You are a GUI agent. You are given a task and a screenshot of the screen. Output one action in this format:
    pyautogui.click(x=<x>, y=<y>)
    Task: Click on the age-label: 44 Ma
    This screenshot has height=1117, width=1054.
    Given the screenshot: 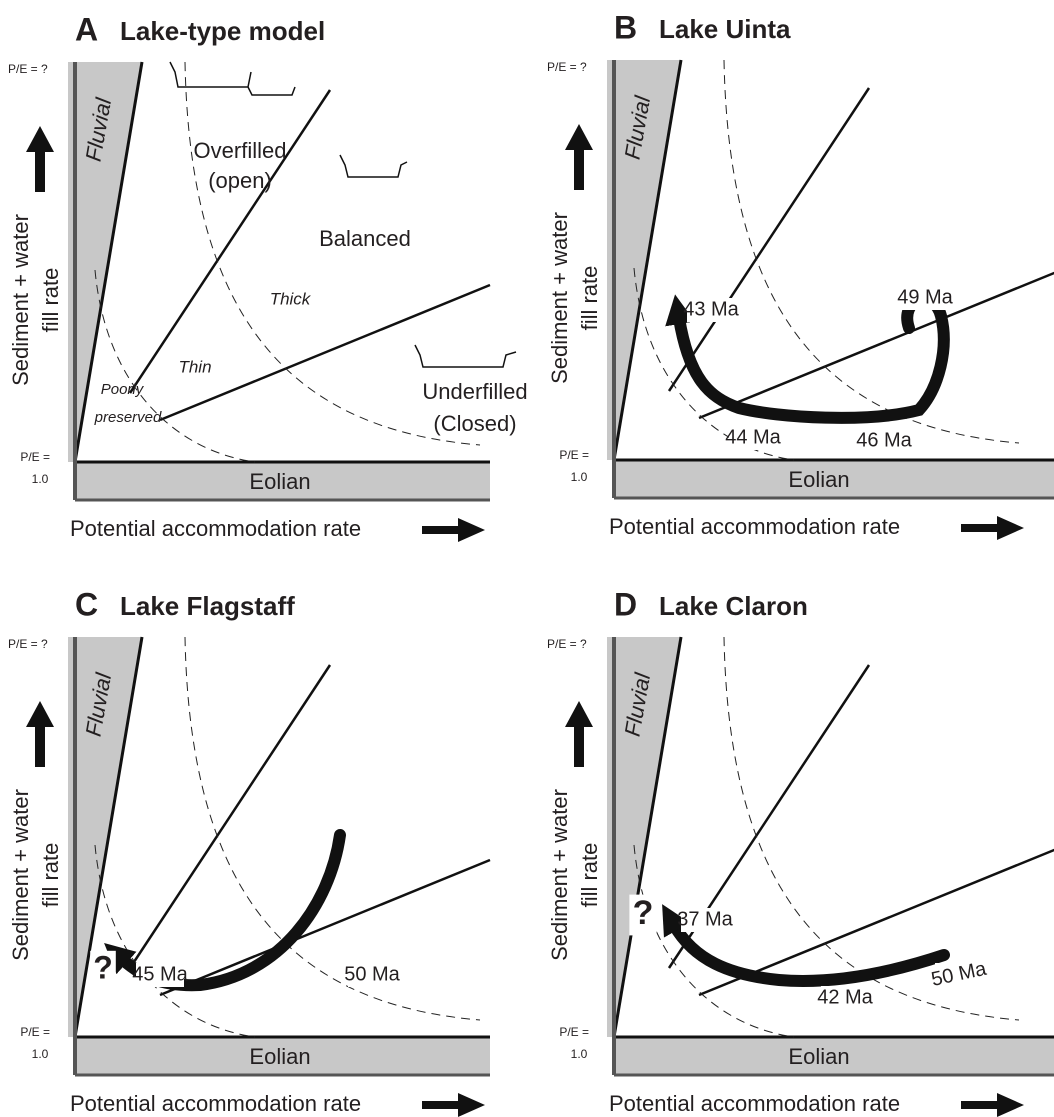 What is the action you would take?
    pyautogui.click(x=753, y=437)
    